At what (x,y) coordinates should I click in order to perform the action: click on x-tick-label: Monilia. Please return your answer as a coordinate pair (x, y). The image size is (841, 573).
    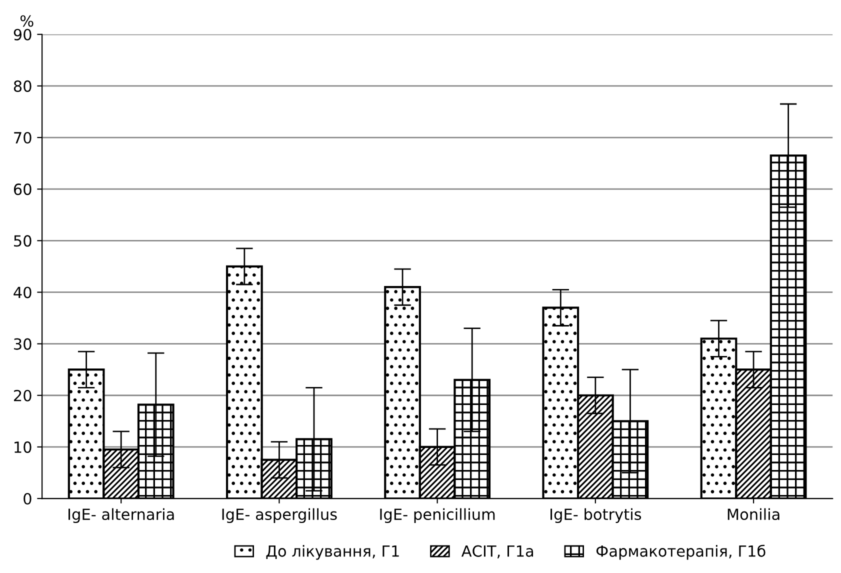
    Looking at the image, I should click on (754, 514).